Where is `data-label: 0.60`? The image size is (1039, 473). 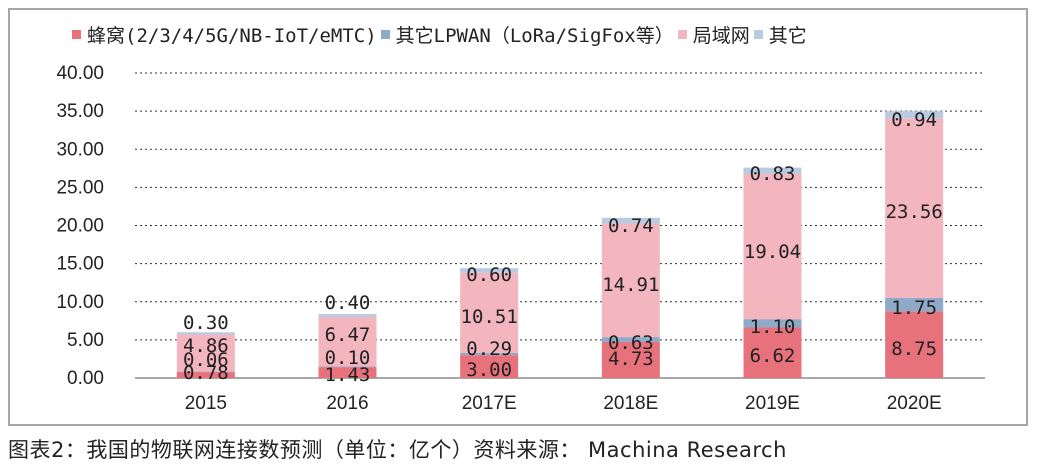
data-label: 0.60 is located at coordinates (489, 275).